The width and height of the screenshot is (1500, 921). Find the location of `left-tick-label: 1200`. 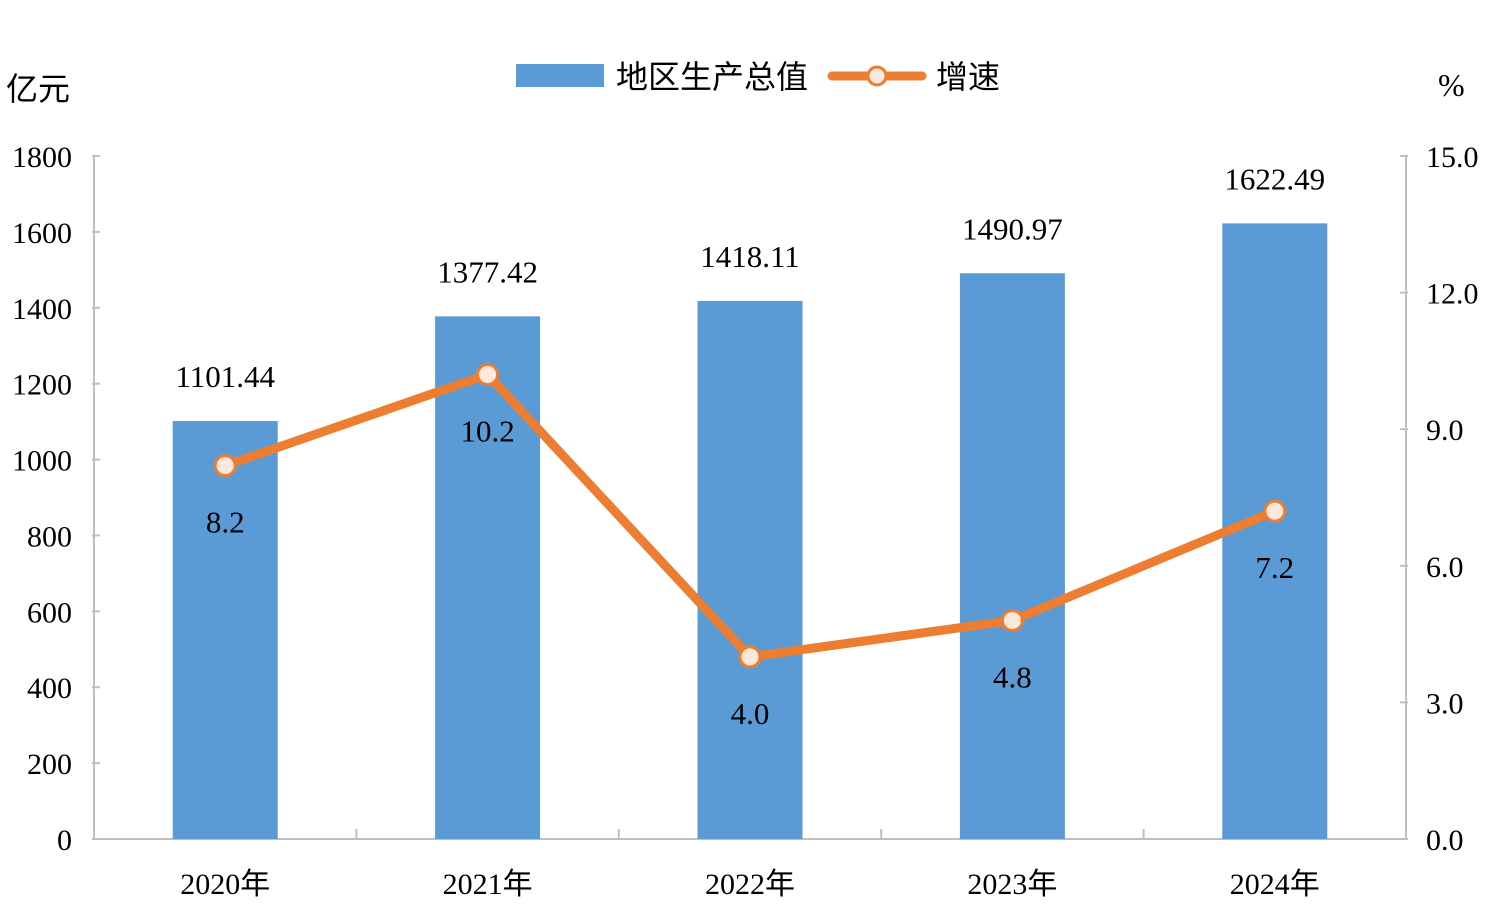

left-tick-label: 1200 is located at coordinates (42, 385).